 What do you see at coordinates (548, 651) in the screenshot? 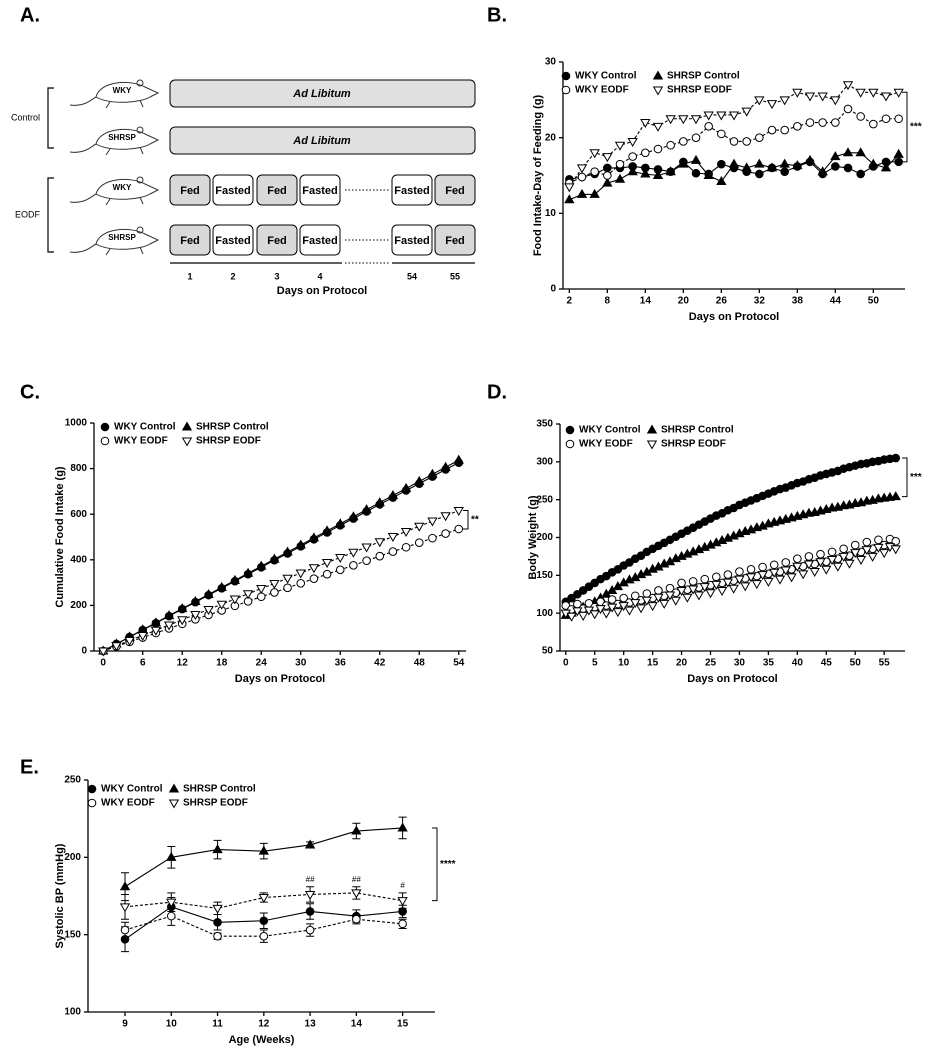
I see `y-tick-label: 50` at bounding box center [548, 651].